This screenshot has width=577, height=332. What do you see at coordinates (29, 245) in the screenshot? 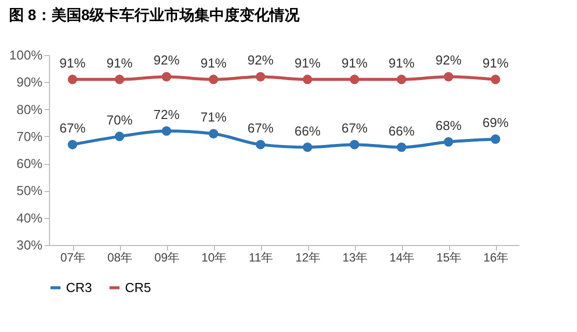
I see `y-tick-label: 30%` at bounding box center [29, 245].